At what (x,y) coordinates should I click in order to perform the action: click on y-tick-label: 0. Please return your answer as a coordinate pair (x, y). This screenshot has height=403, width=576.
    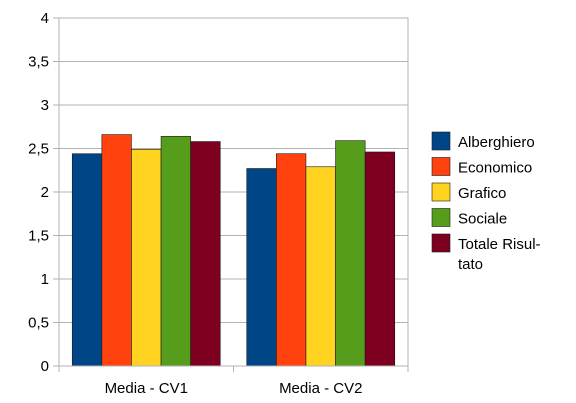
    Looking at the image, I should click on (45, 366).